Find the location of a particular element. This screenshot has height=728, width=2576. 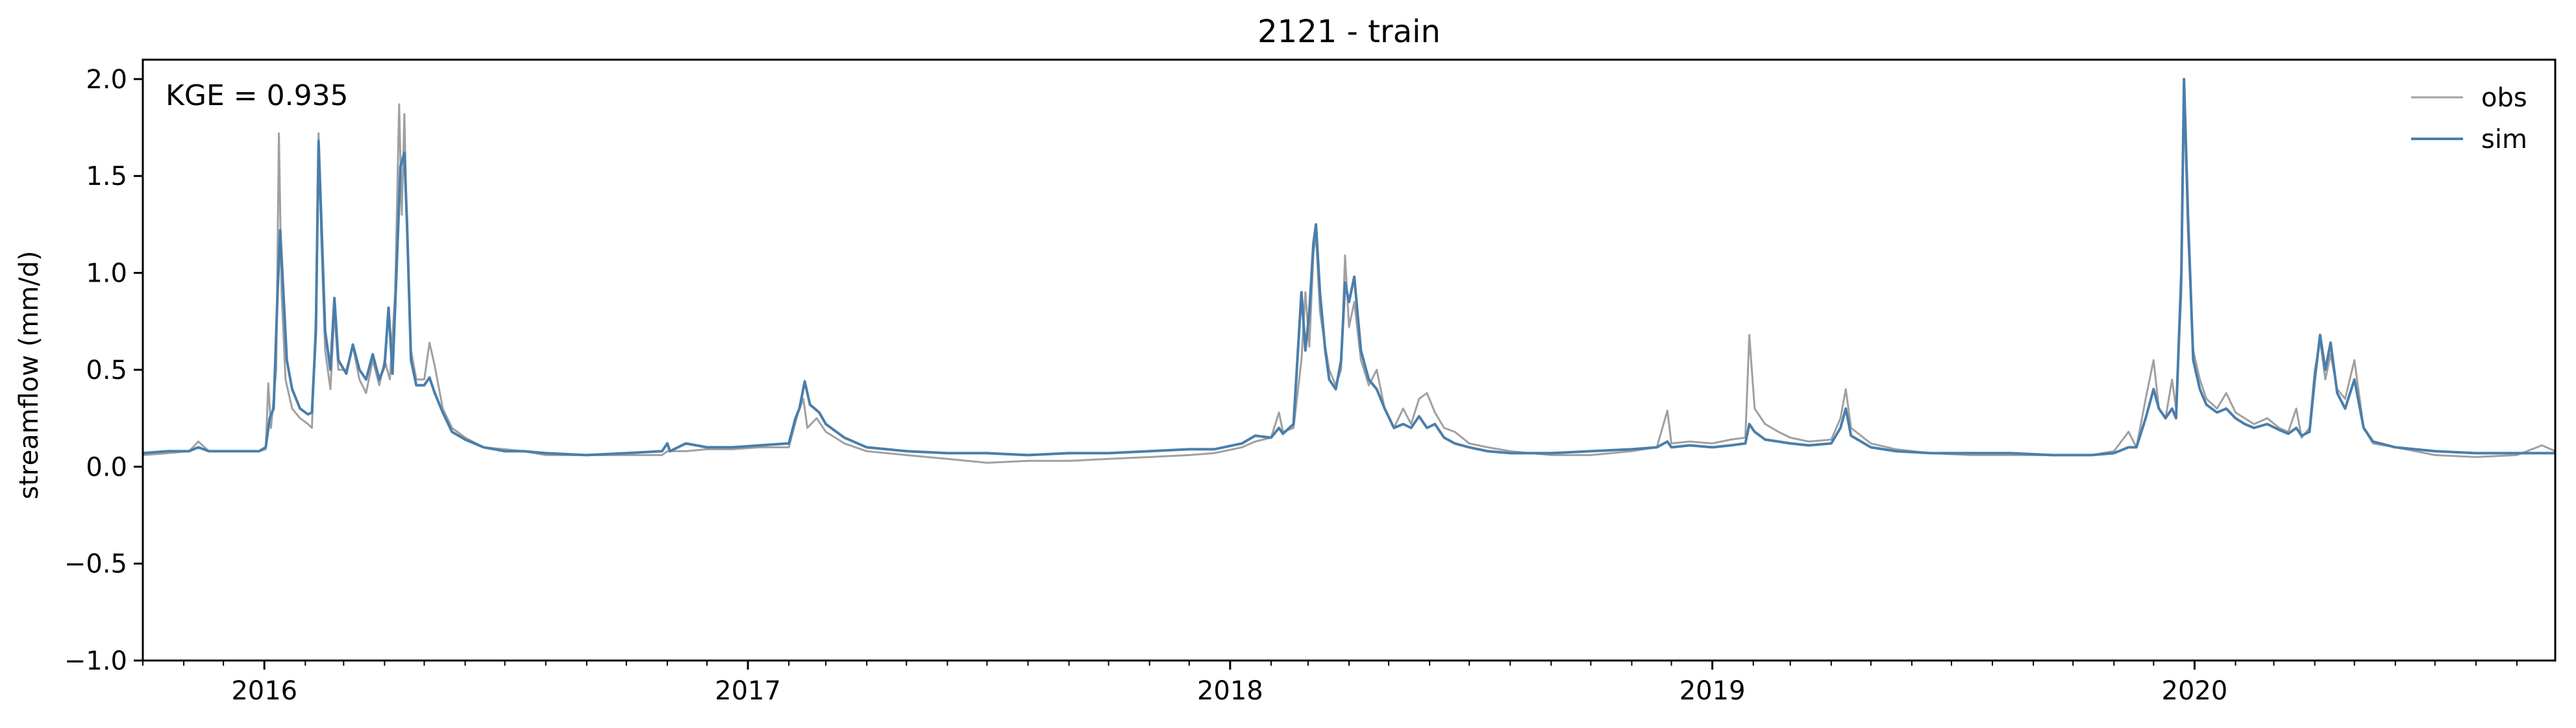

legend: obs sim is located at coordinates (2469, 119).